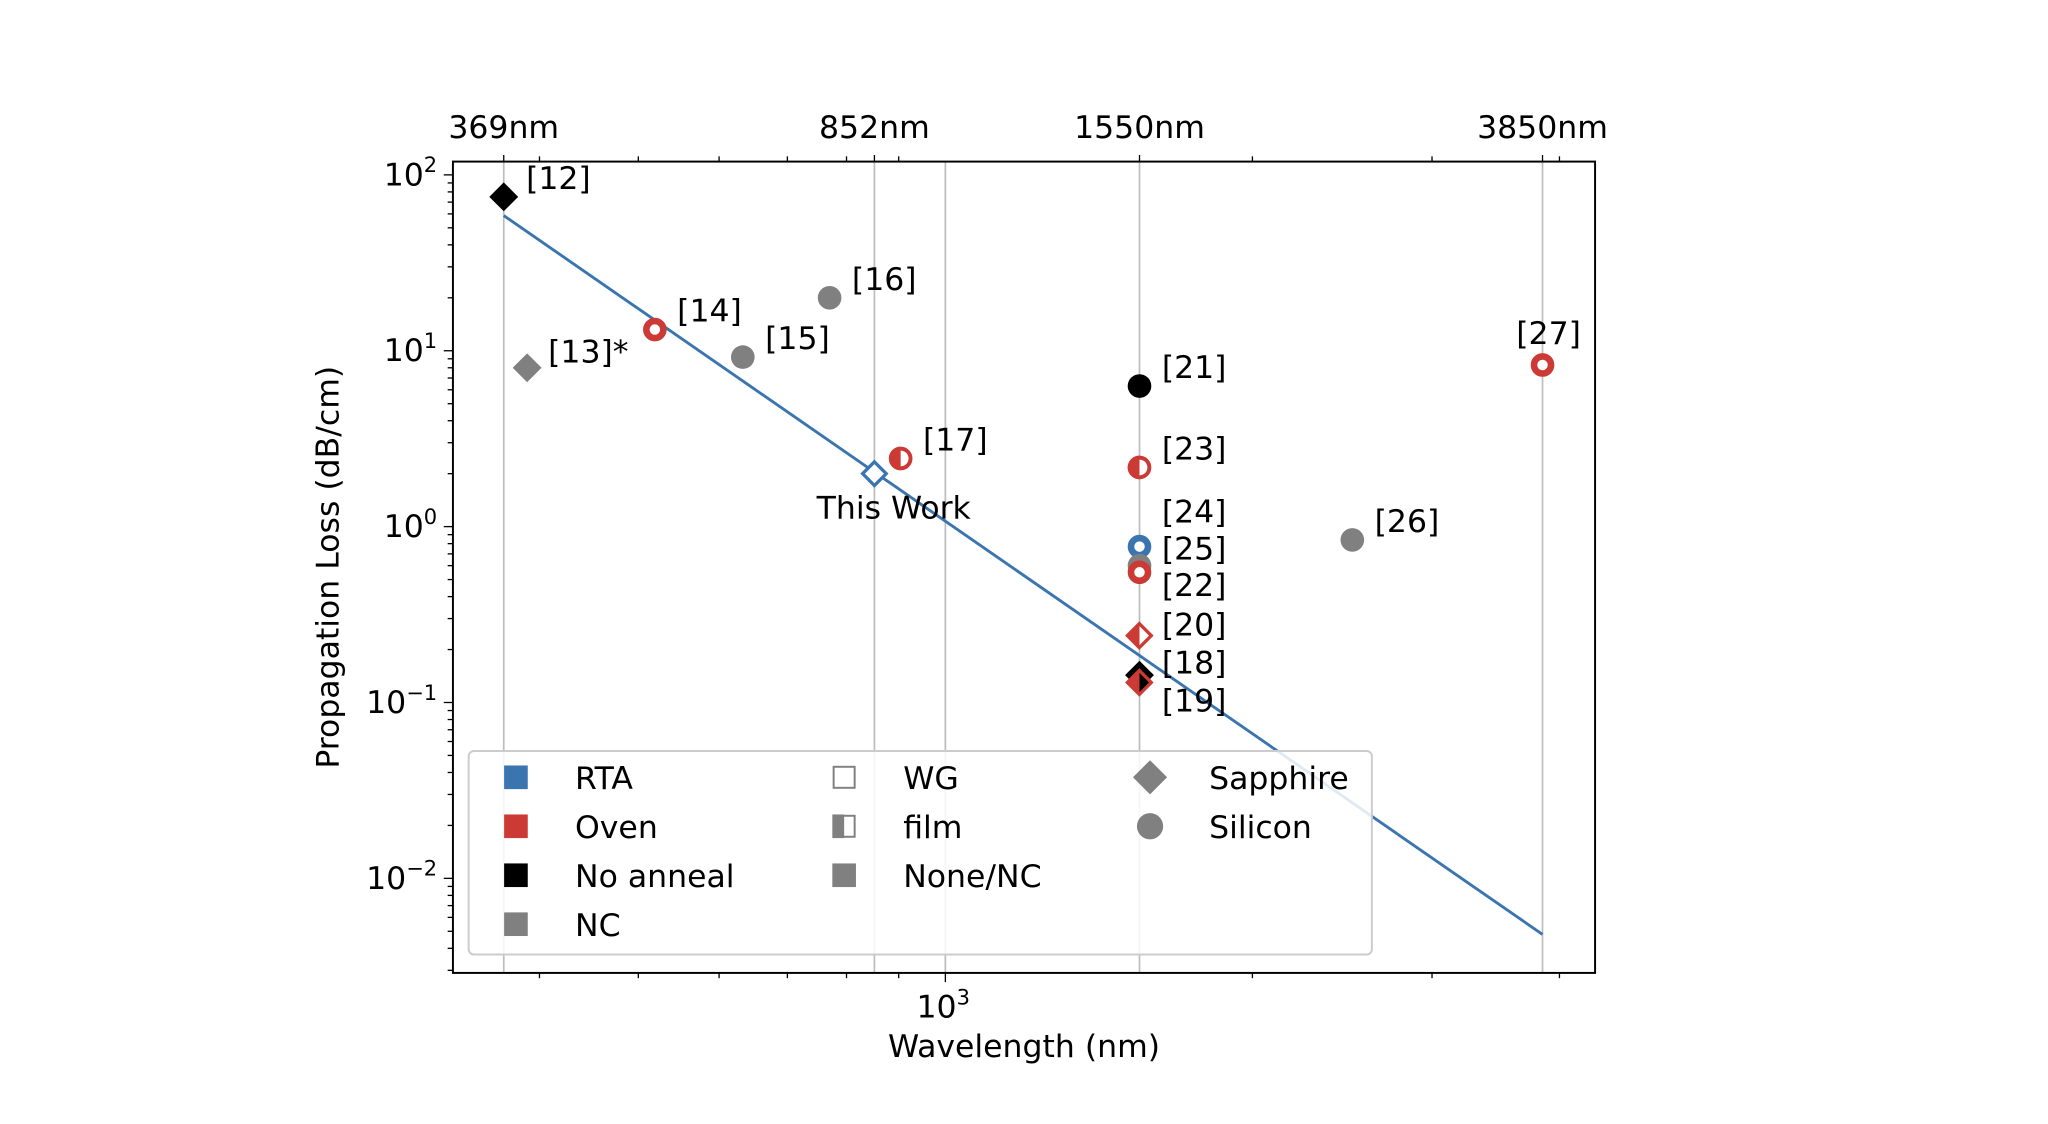 The height and width of the screenshot is (1124, 2048). Describe the element at coordinates (401, 877) in the screenshot. I see `y-tick-label: 10⁻²` at that location.